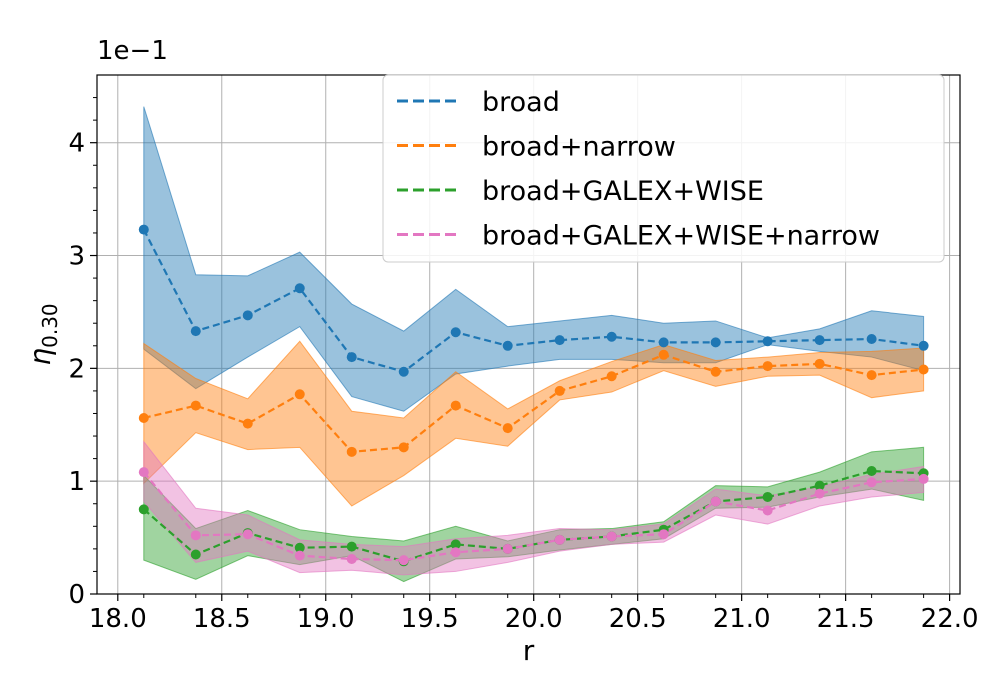 This screenshot has width=1000, height=700. Describe the element at coordinates (76, 369) in the screenshot. I see `y-tick-label: 2` at that location.